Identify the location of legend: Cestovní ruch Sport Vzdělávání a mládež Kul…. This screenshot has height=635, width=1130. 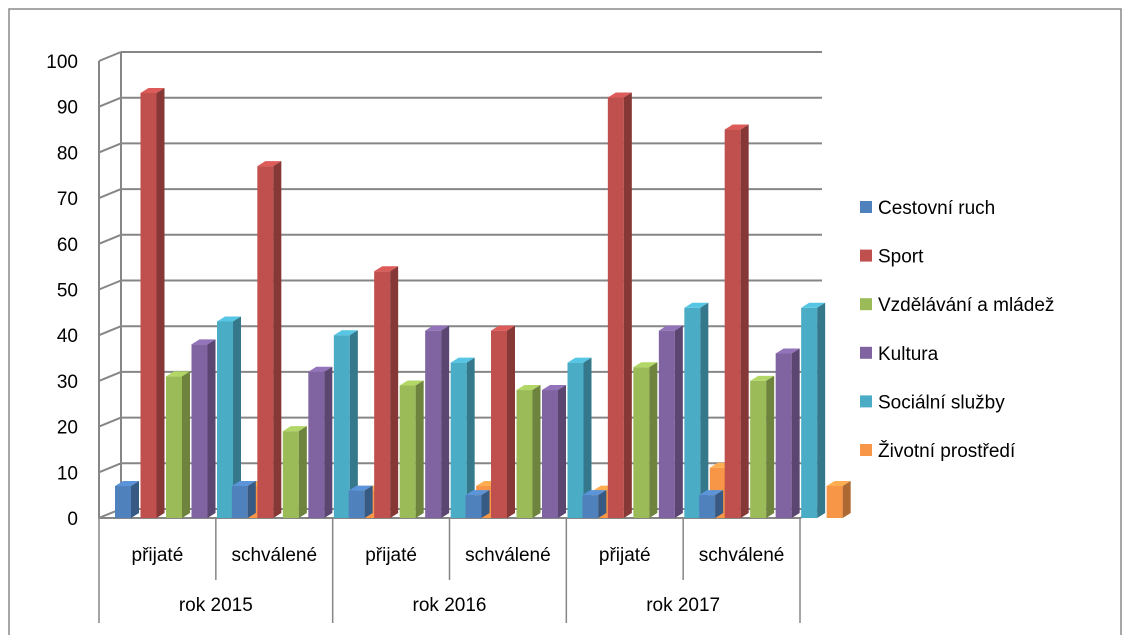
(957, 330).